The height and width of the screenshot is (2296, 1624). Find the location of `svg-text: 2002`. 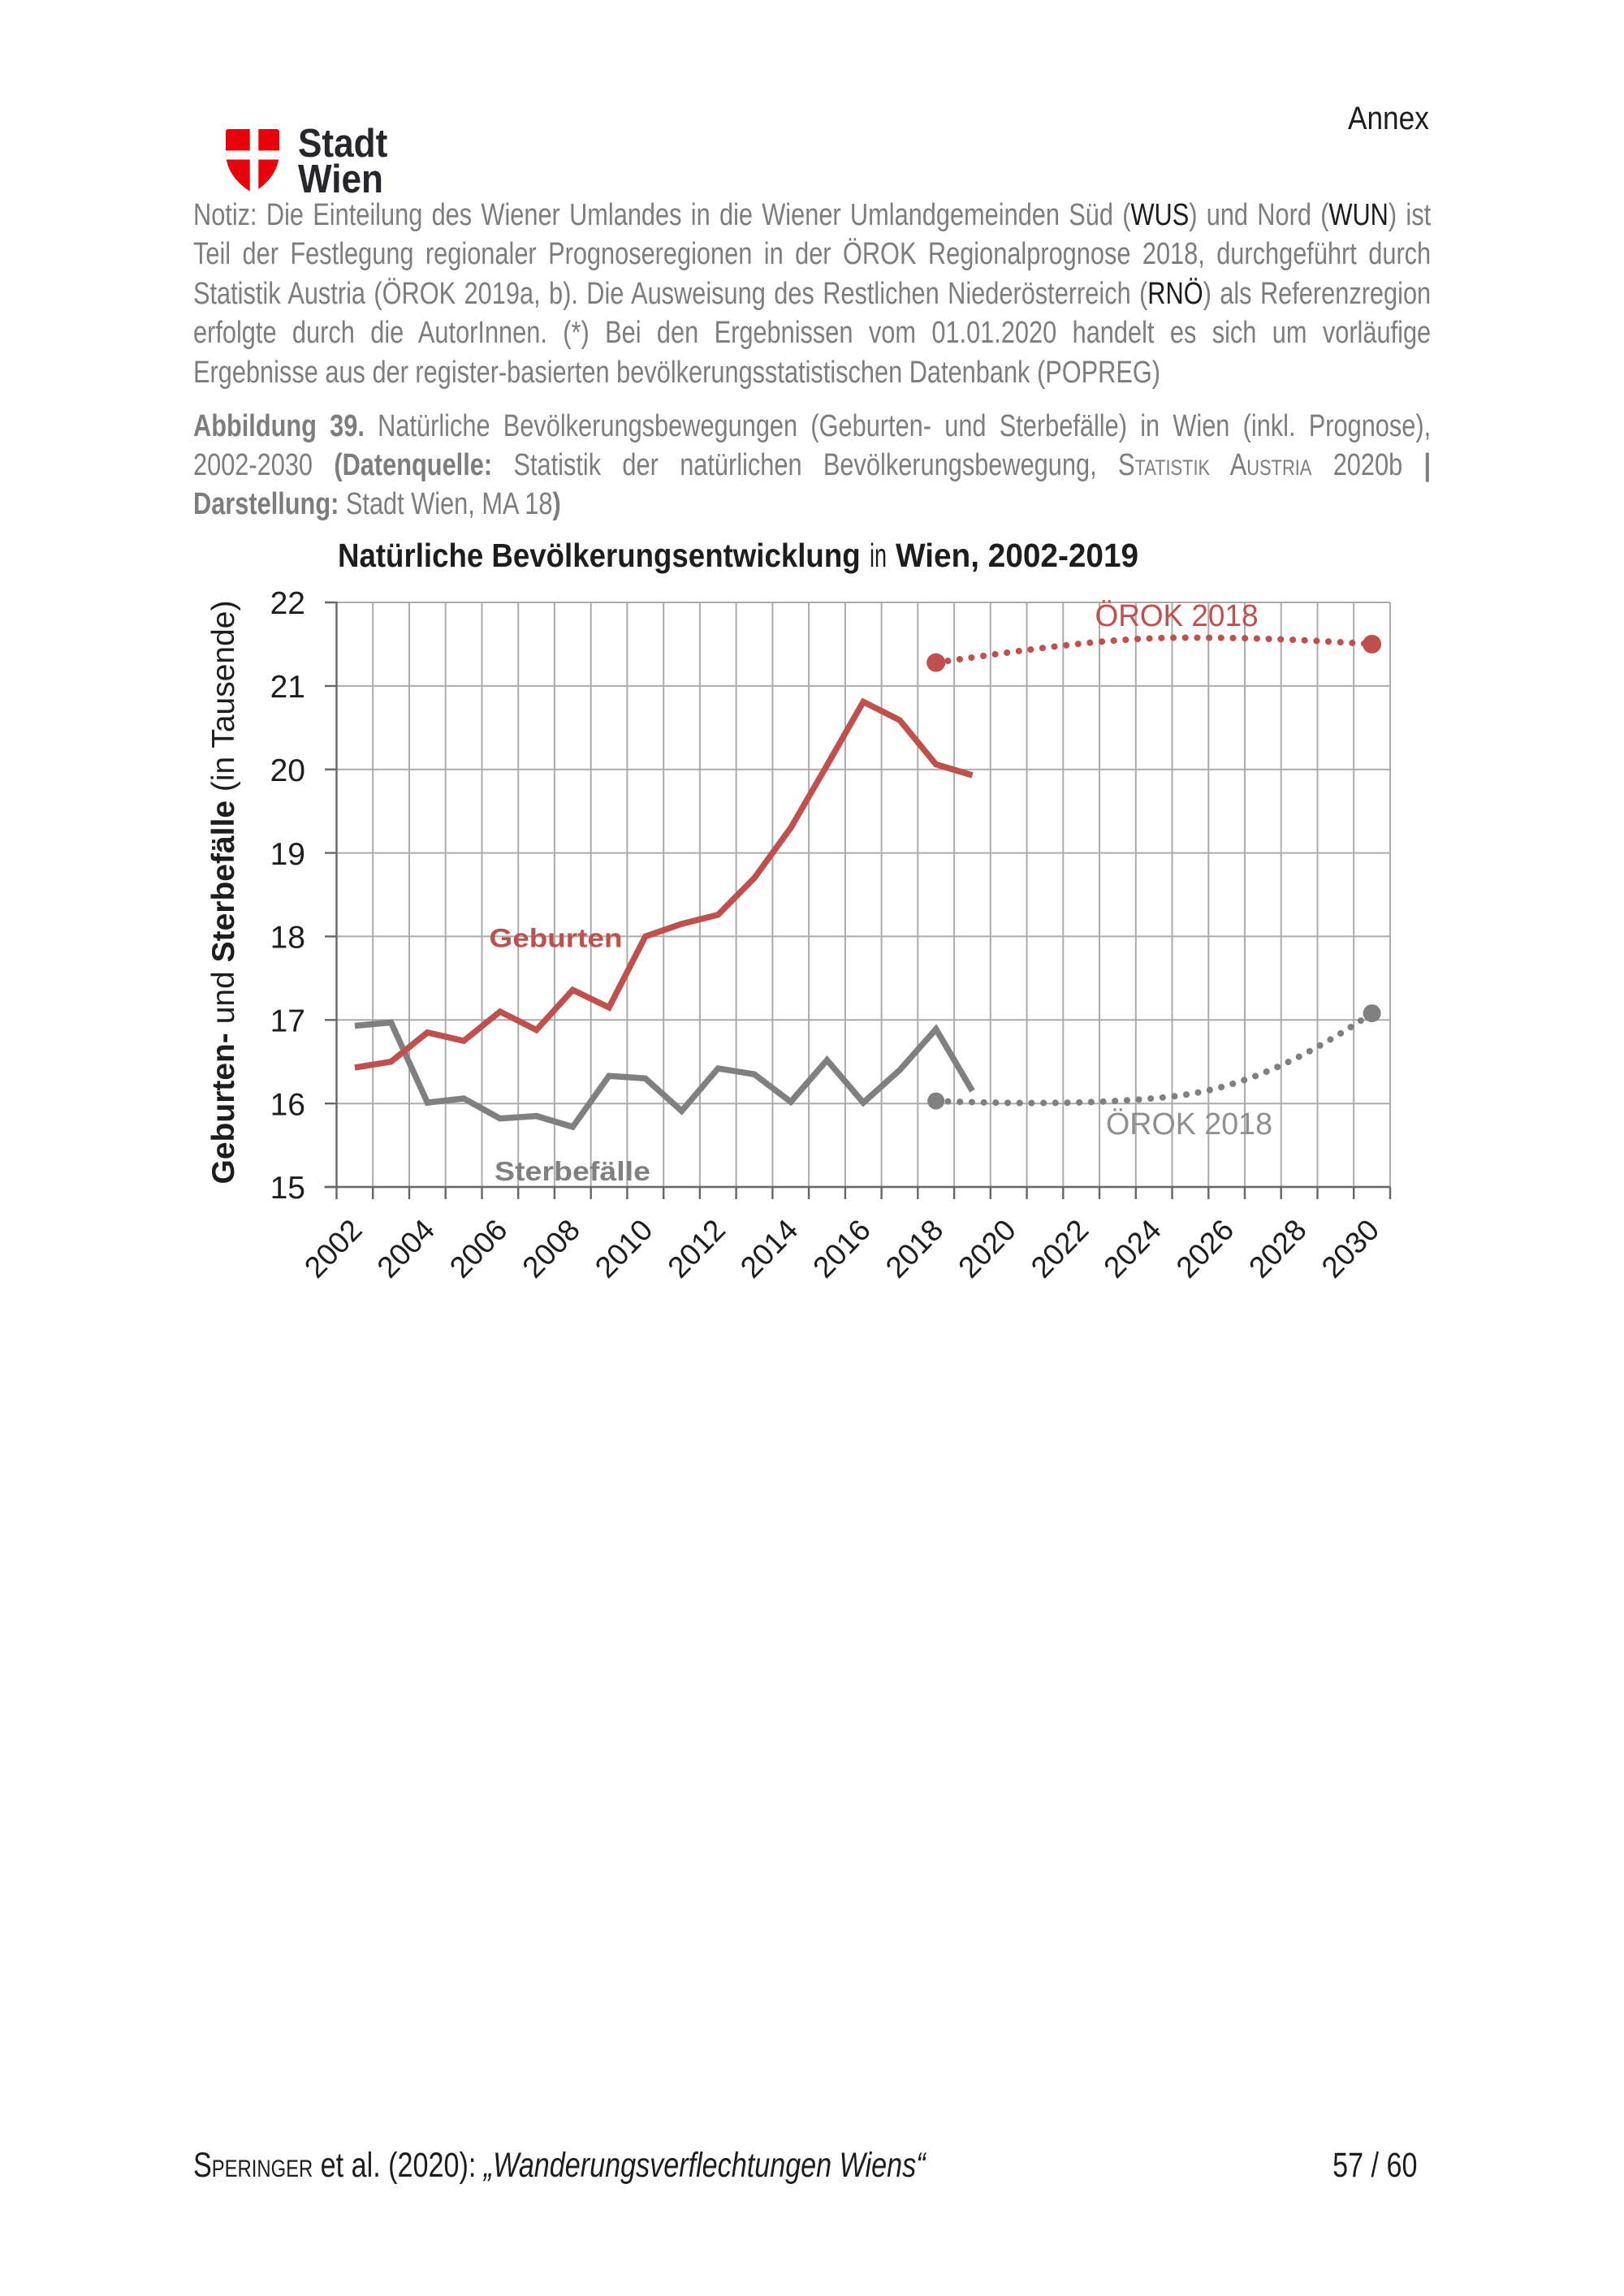

svg-text: 2002 is located at coordinates (334, 1248).